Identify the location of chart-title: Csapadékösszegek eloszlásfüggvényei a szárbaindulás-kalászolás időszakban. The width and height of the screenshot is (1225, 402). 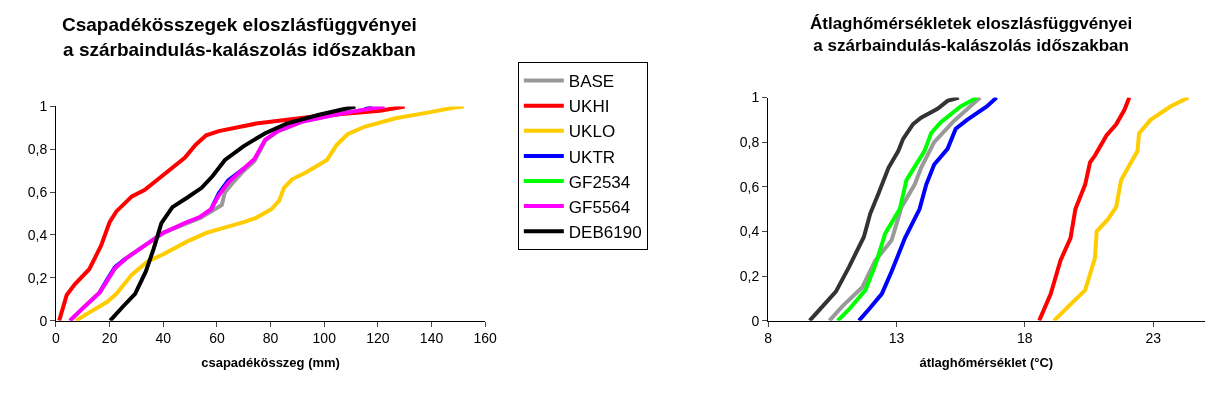
(239, 37).